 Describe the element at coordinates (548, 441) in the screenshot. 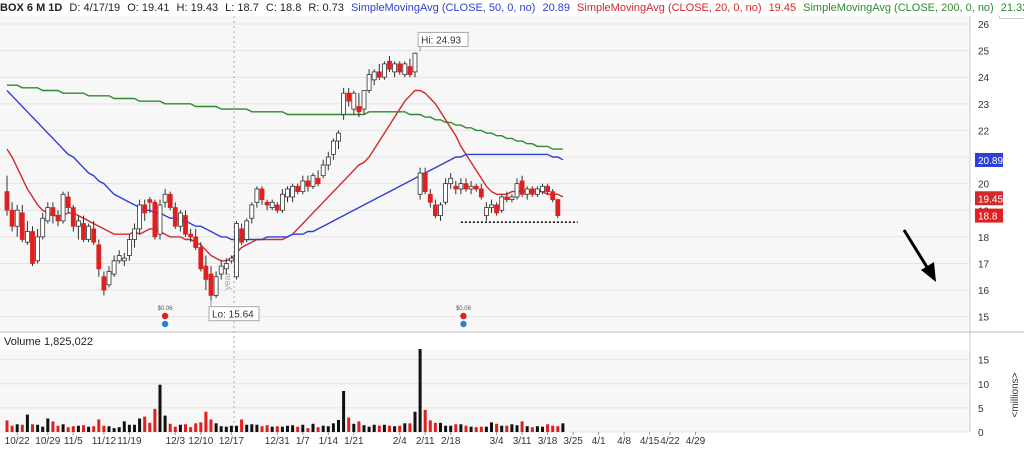

I see `x-tick-label: 3/18` at that location.